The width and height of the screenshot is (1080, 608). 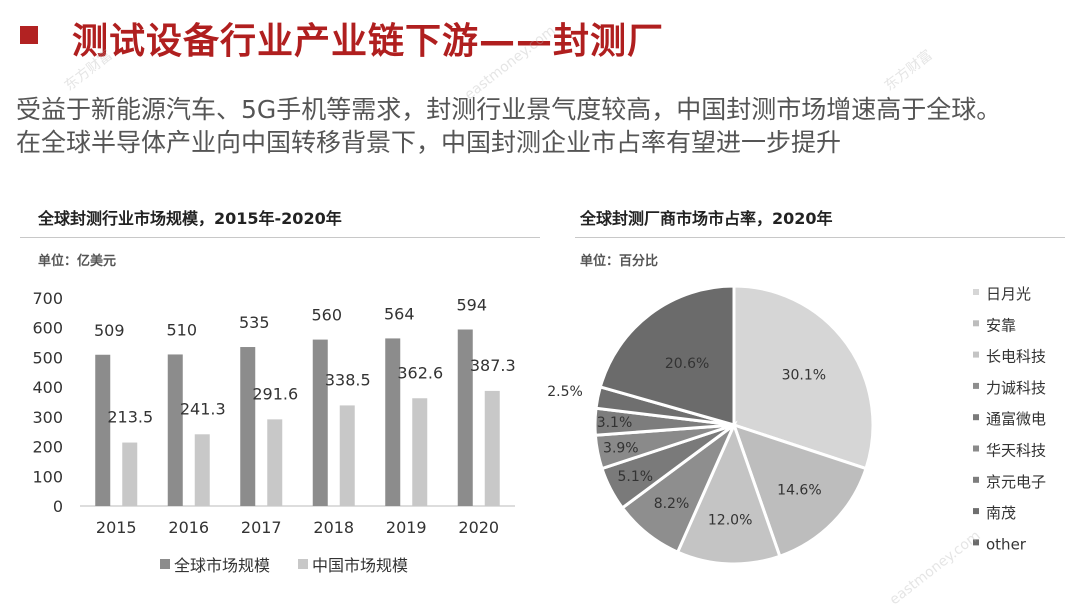 What do you see at coordinates (47, 298) in the screenshot?
I see `y-tick-label-7: 700` at bounding box center [47, 298].